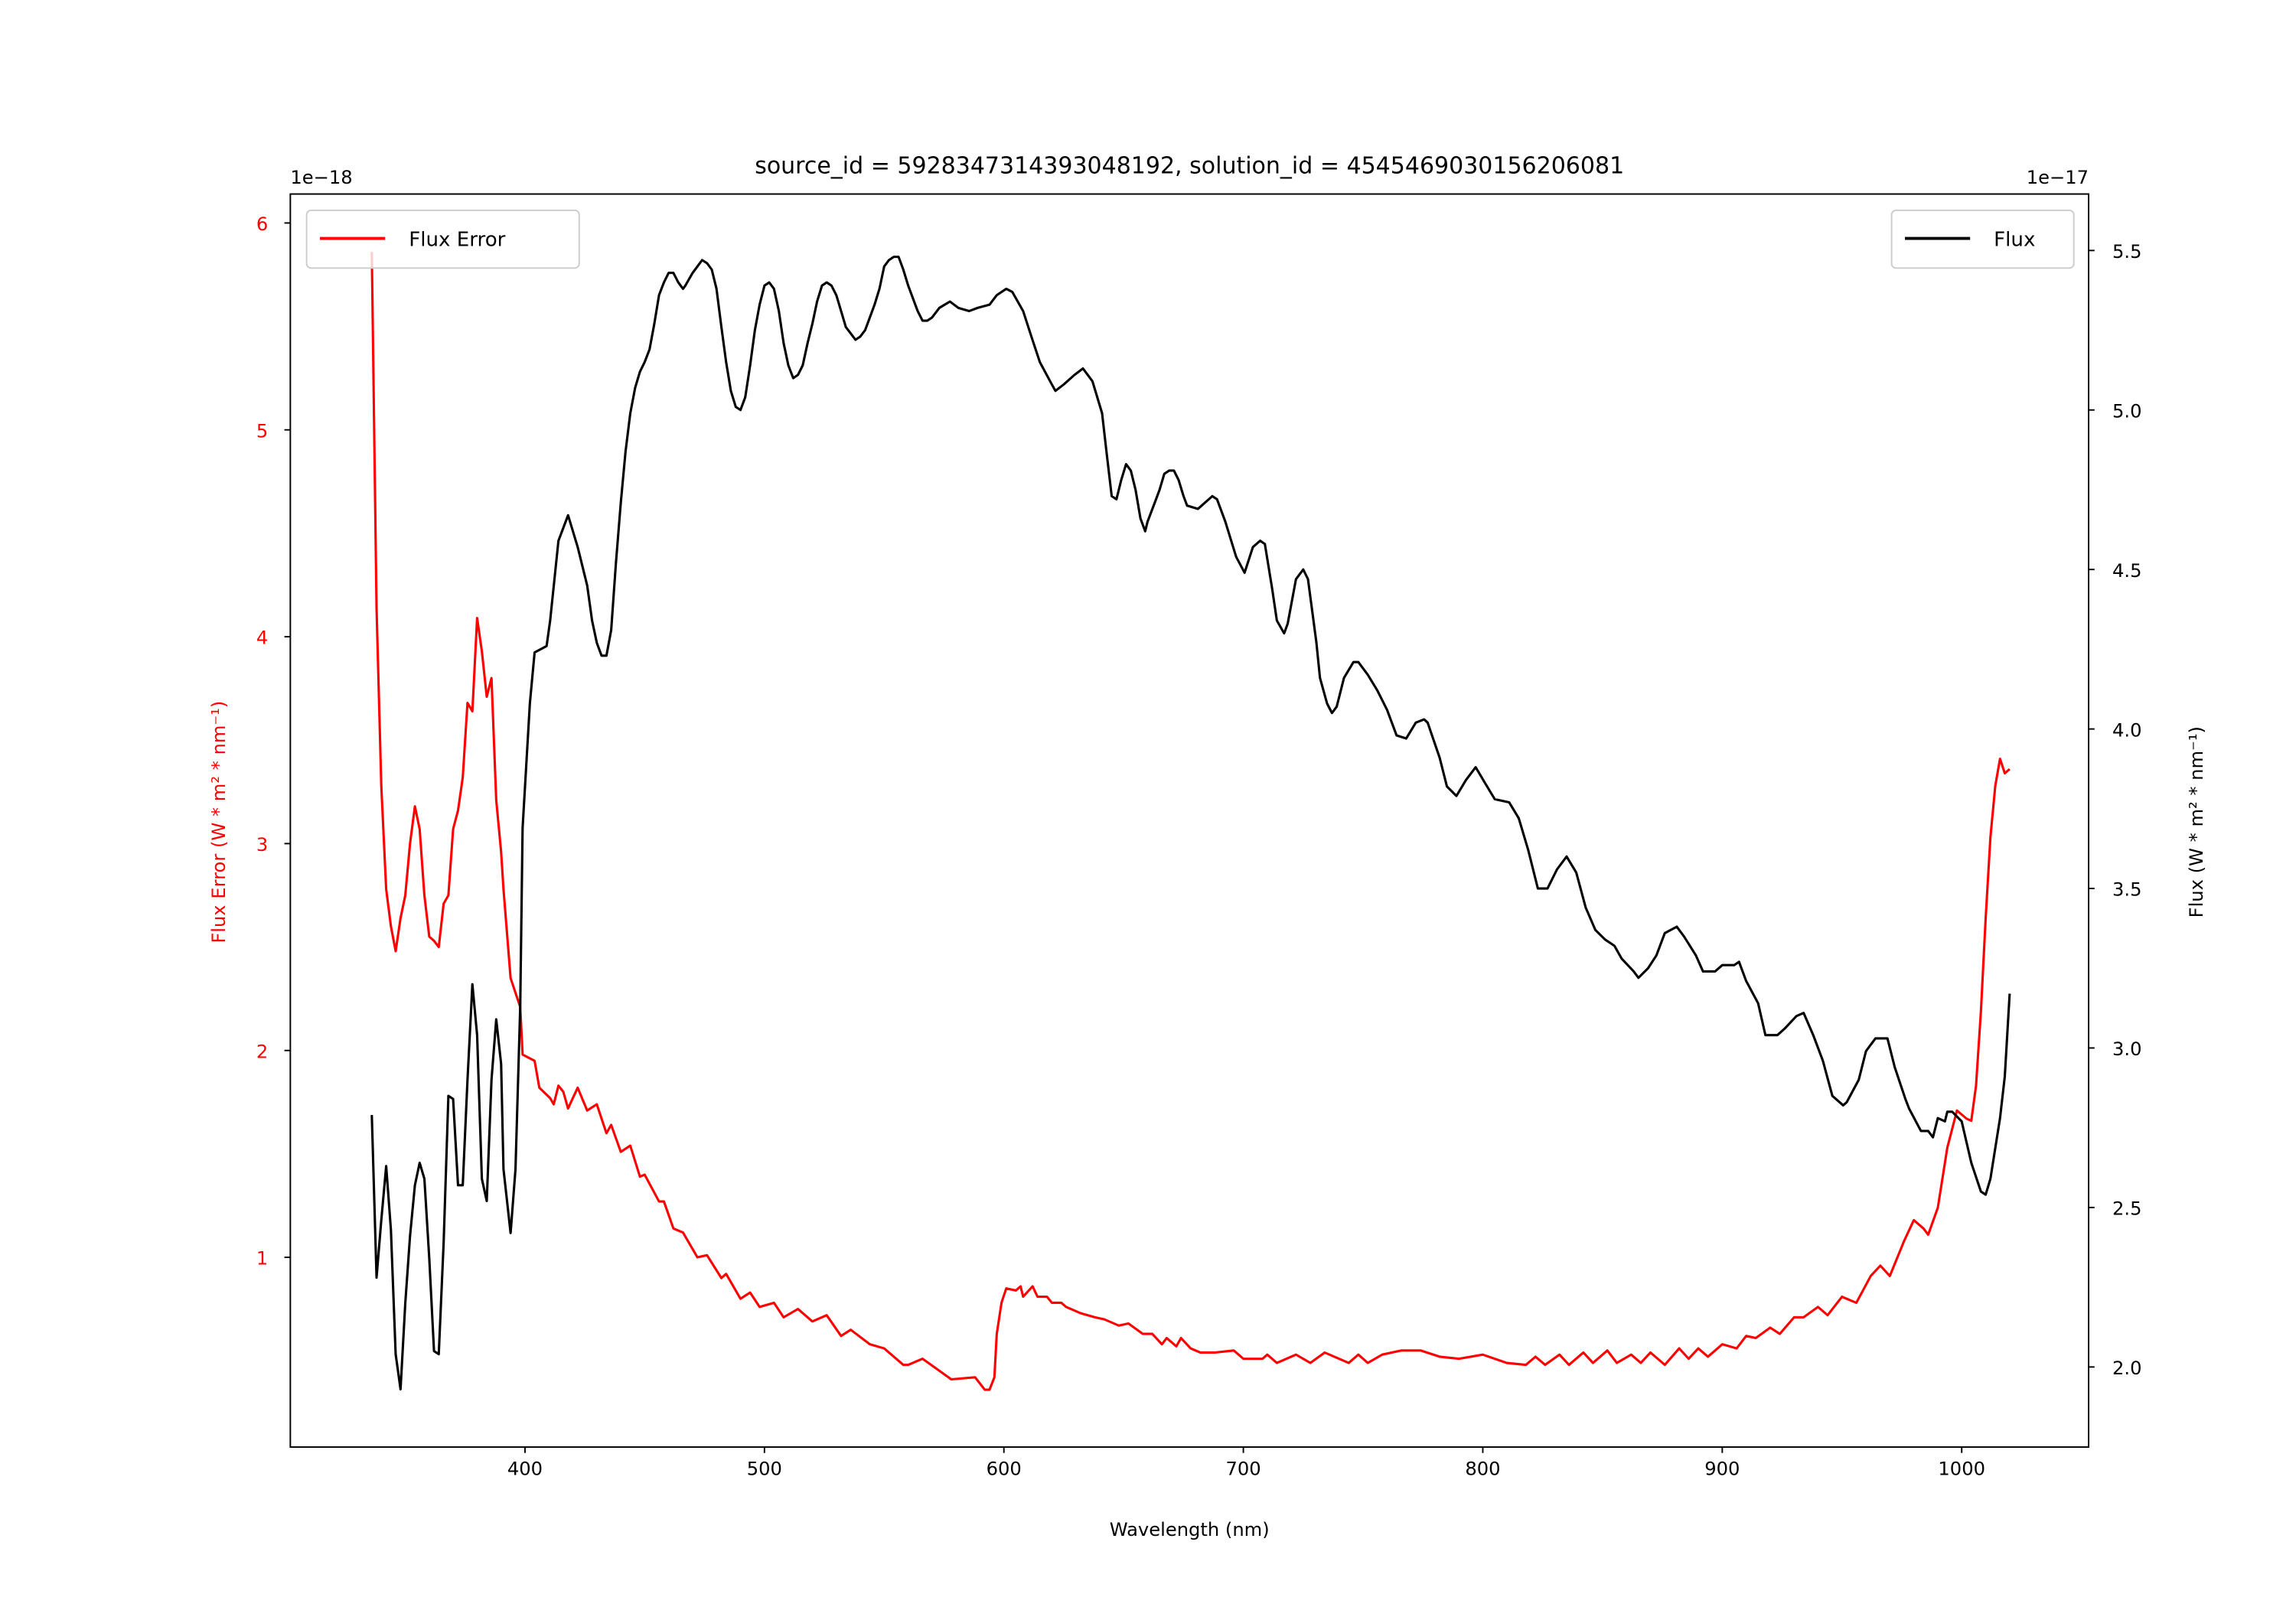  What do you see at coordinates (457, 239) in the screenshot?
I see `legend-label-flux-error: Flux Error` at bounding box center [457, 239].